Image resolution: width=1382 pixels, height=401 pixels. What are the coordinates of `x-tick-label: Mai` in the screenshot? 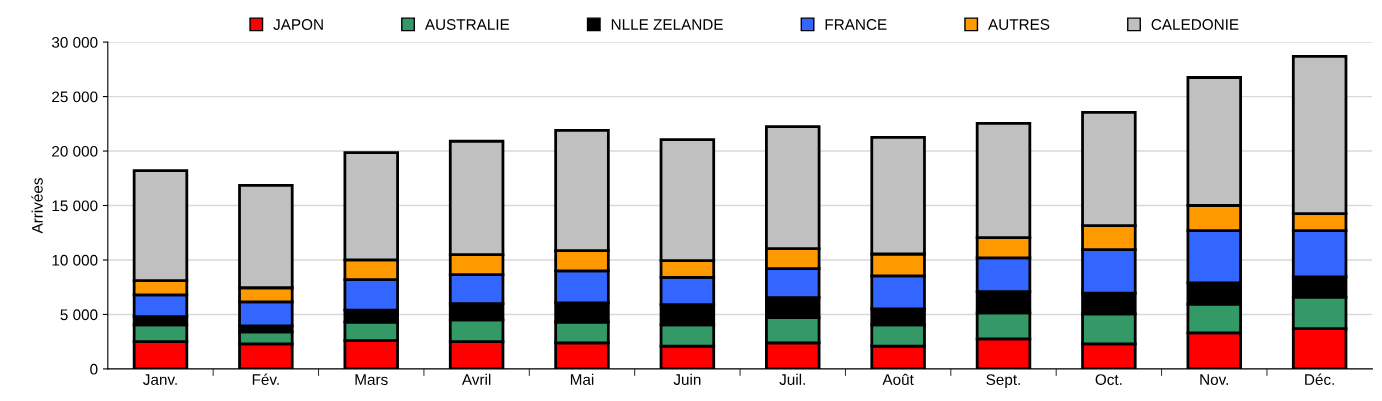 It's located at (582, 379).